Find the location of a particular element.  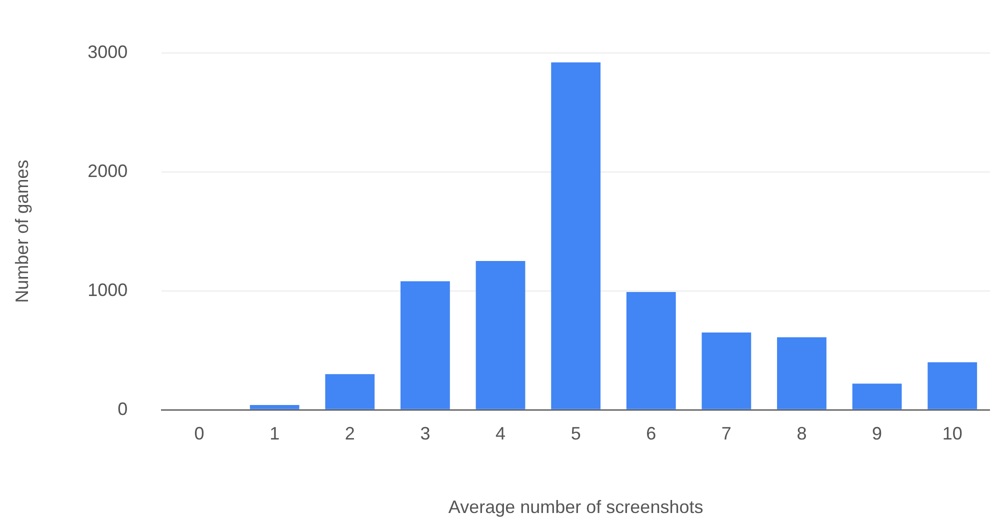

y-tick-label: 2000 is located at coordinates (108, 170).